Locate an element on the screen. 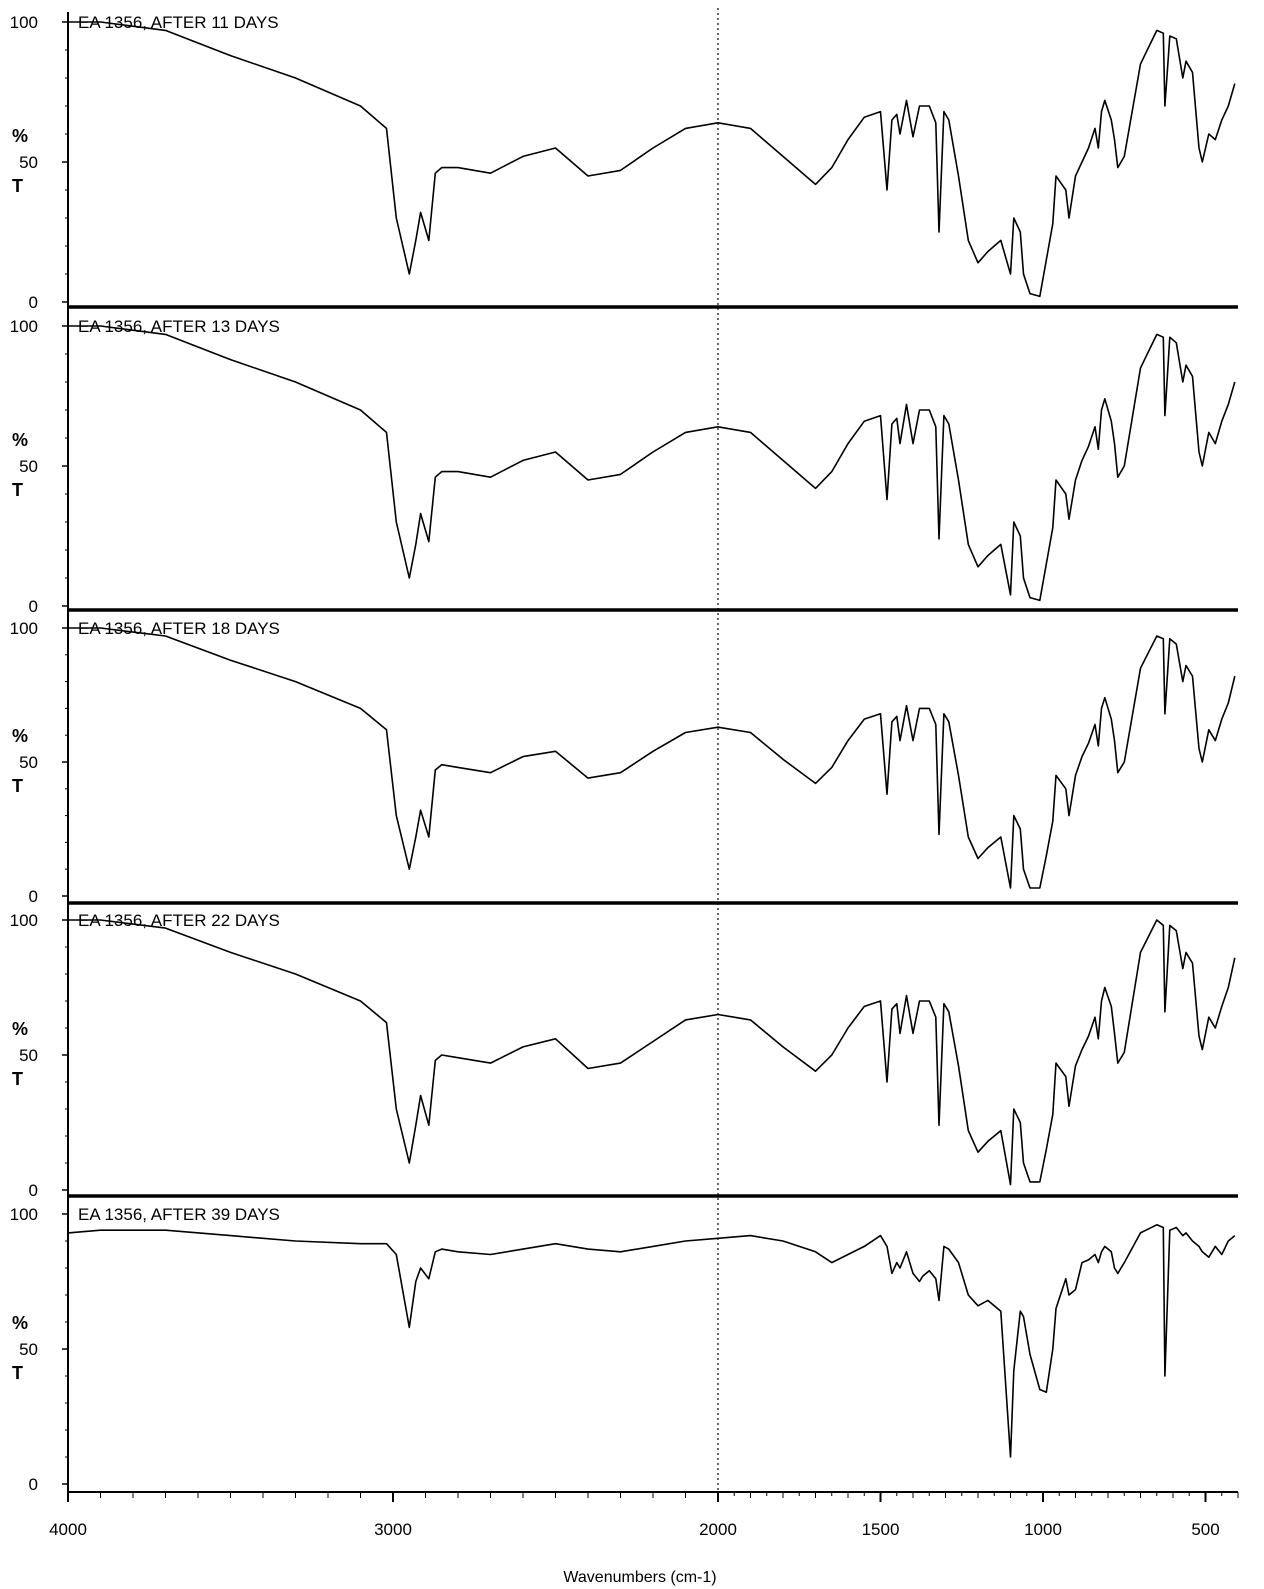 The image size is (1264, 1589). x-tick-label: 1500 is located at coordinates (881, 1529).